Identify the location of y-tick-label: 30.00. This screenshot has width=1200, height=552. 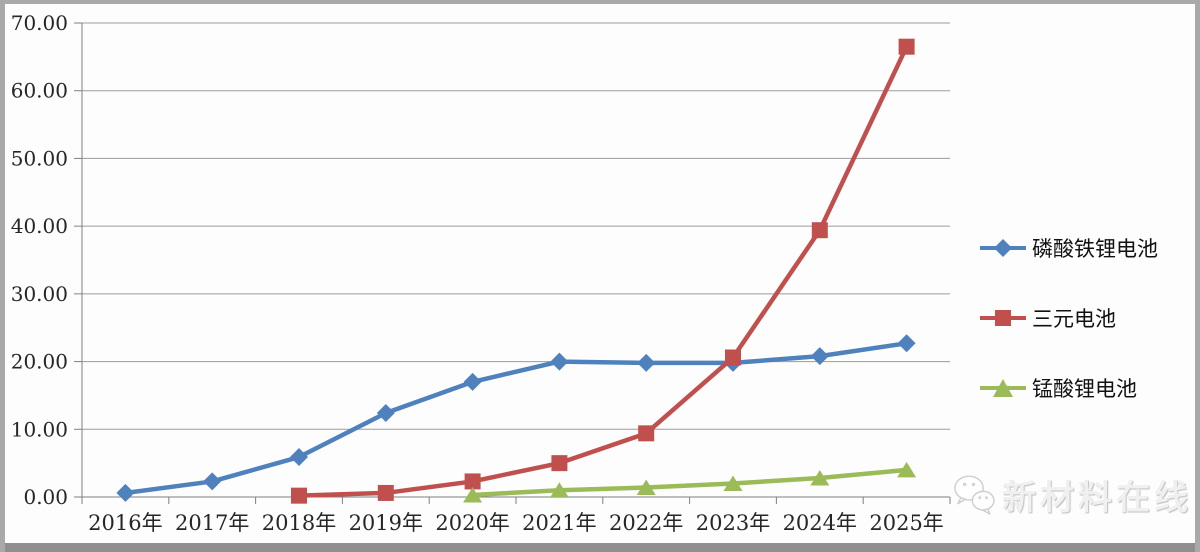
(39, 294).